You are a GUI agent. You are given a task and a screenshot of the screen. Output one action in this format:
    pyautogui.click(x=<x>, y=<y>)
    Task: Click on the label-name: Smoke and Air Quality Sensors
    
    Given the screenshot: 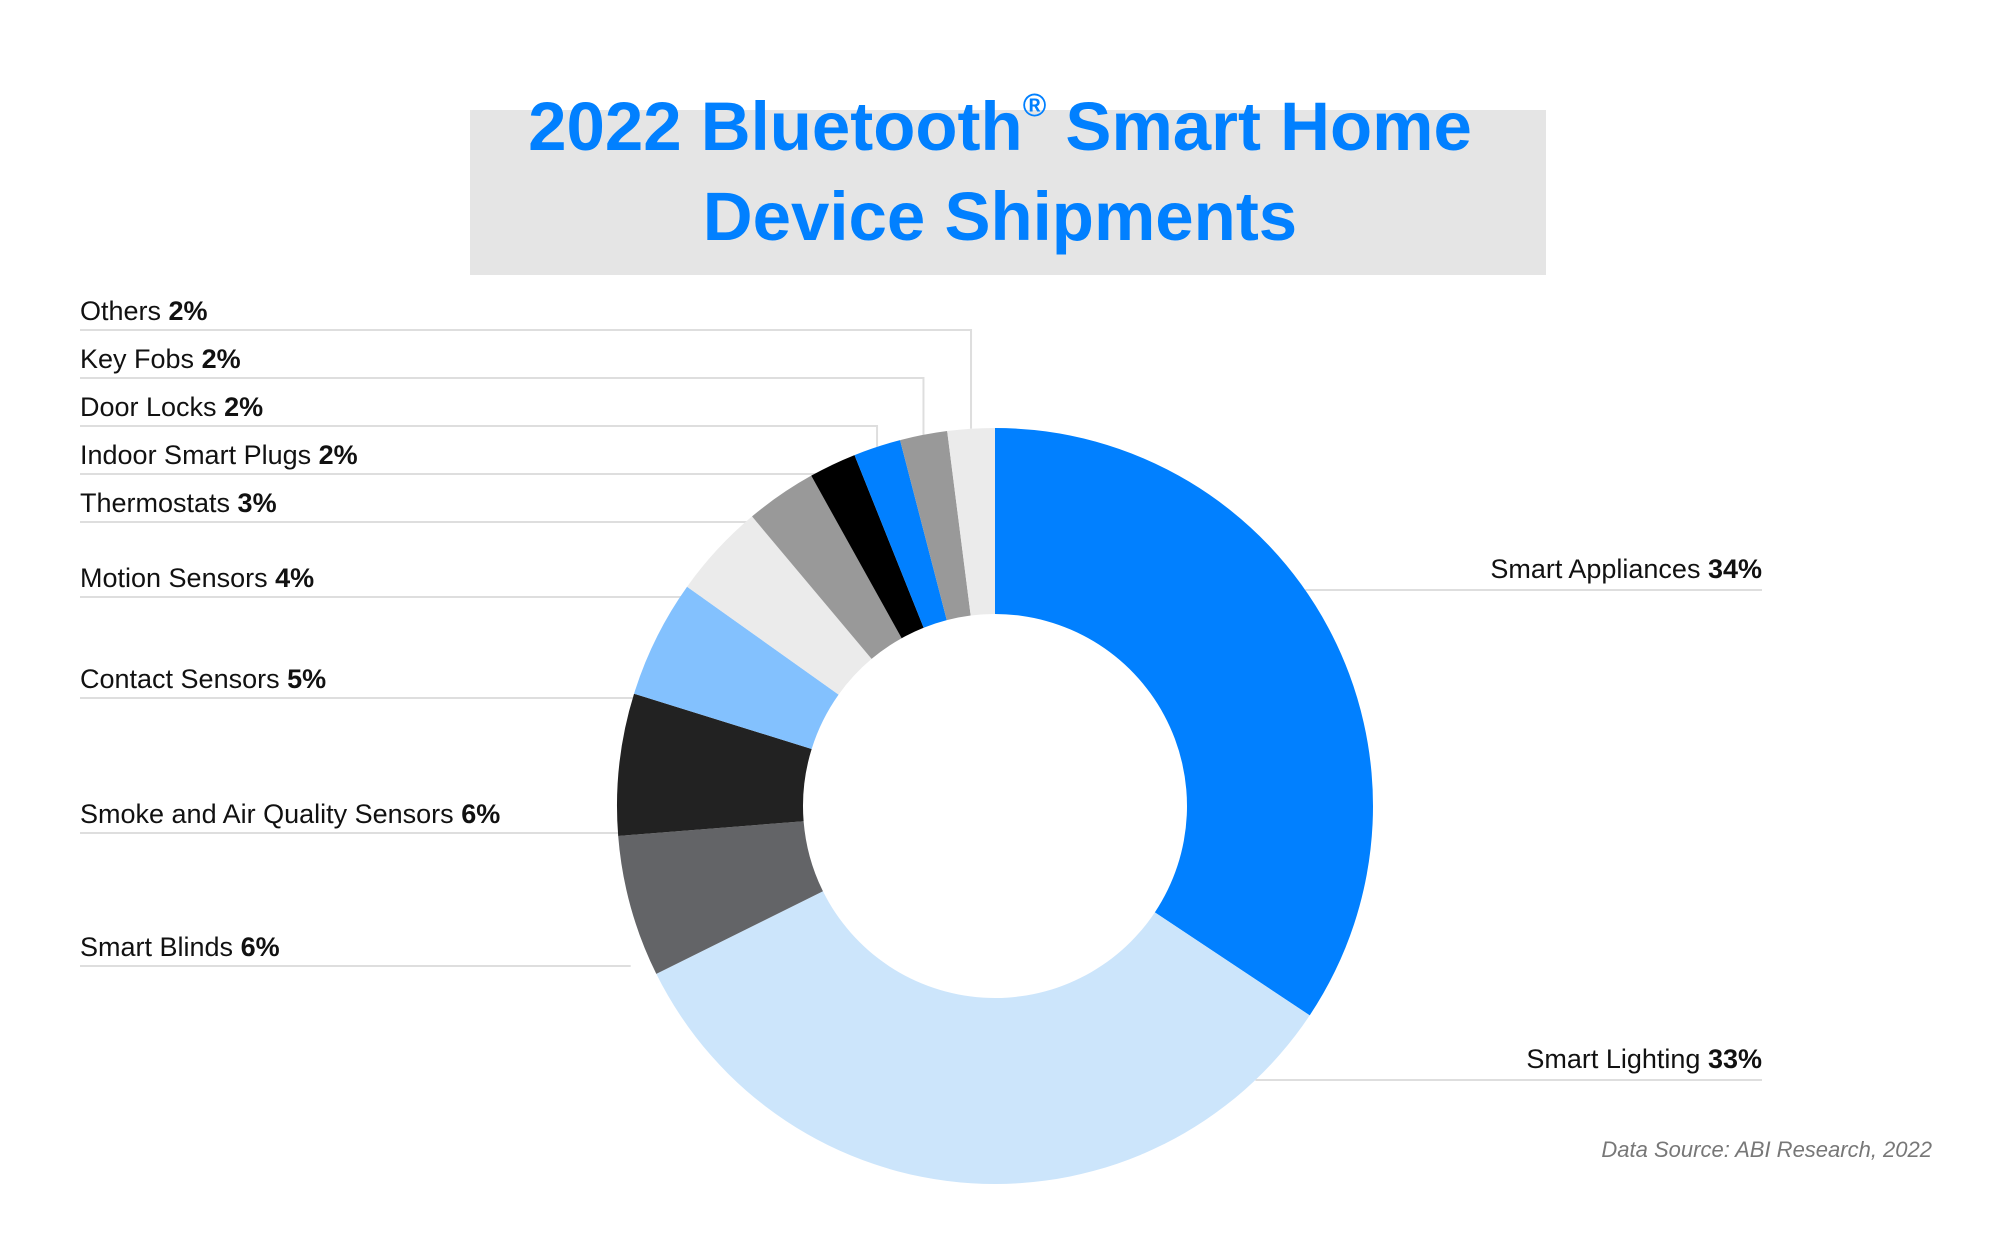 What is the action you would take?
    pyautogui.click(x=270, y=814)
    